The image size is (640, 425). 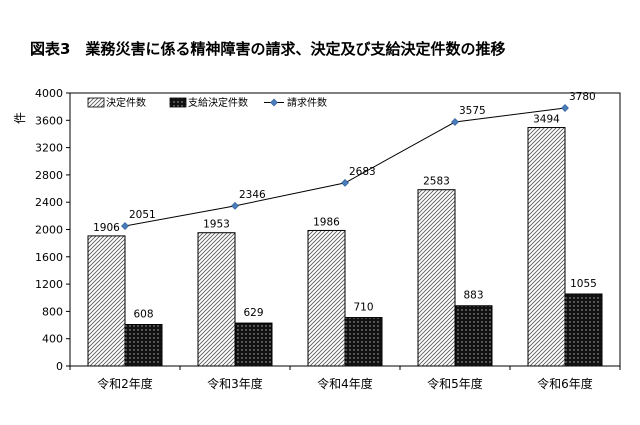 I want to click on y-tick-label: 2800, so click(x=49, y=175).